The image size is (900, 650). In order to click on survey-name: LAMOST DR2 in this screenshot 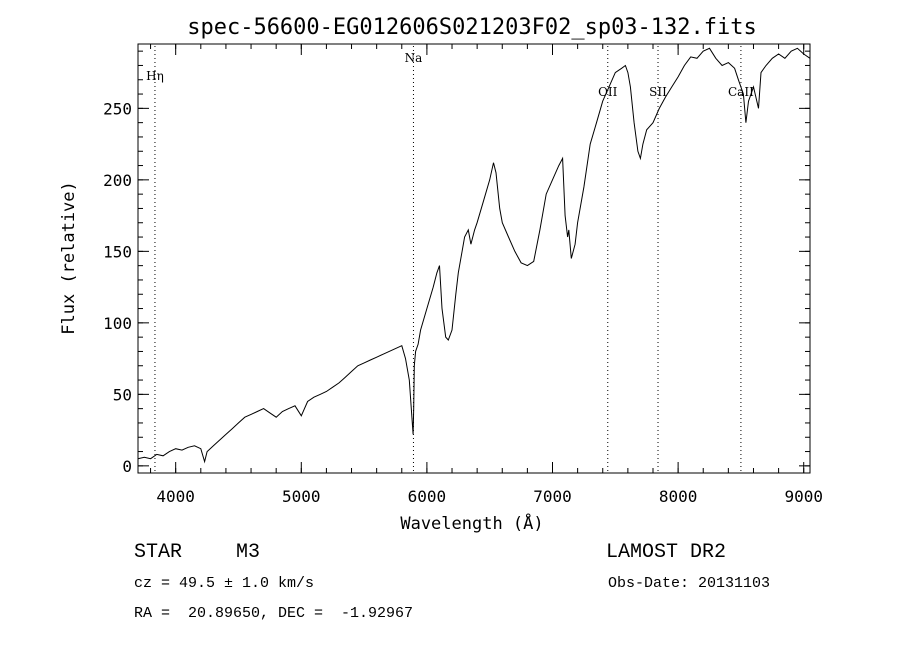, I will do `click(666, 552)`.